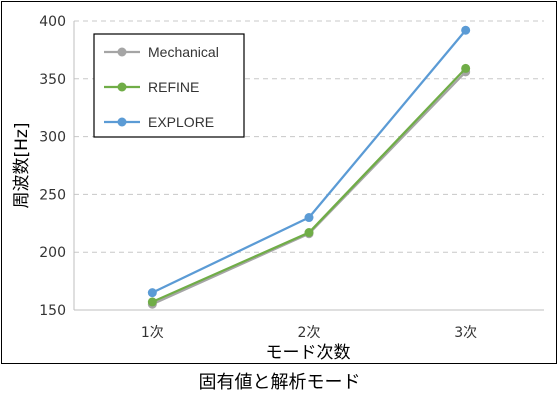 The height and width of the screenshot is (411, 559). Describe the element at coordinates (183, 52) in the screenshot. I see `legend-entry: Mechanical` at that location.